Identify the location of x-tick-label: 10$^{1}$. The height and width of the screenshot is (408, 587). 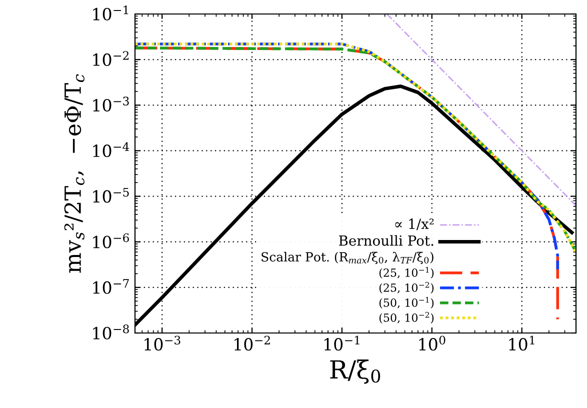
(521, 343).